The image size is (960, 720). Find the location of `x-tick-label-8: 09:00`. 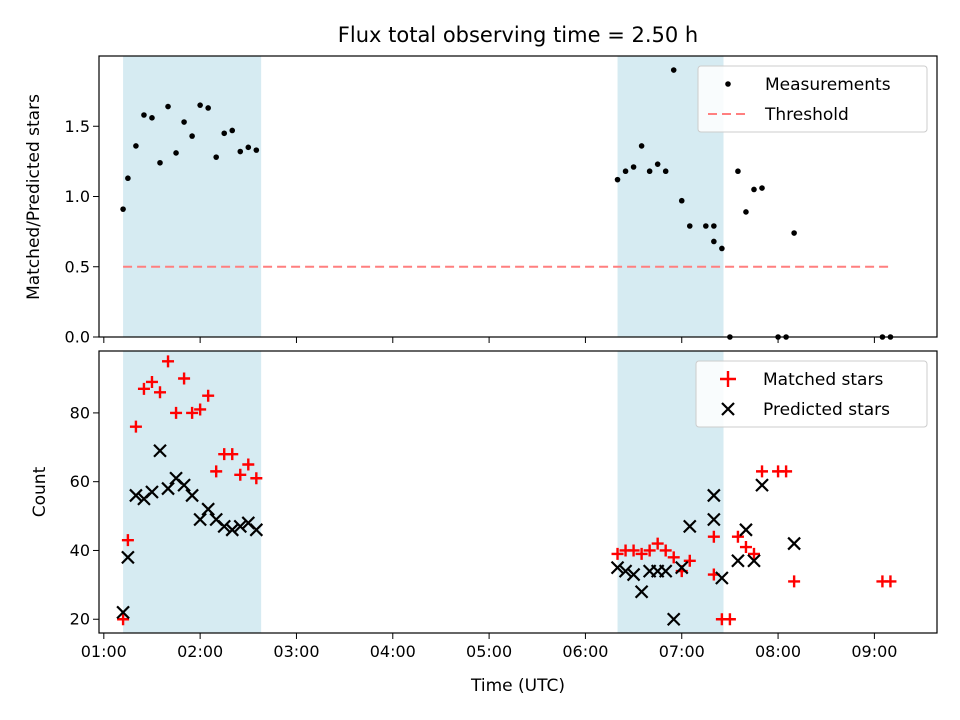

x-tick-label-8: 09:00 is located at coordinates (874, 651).